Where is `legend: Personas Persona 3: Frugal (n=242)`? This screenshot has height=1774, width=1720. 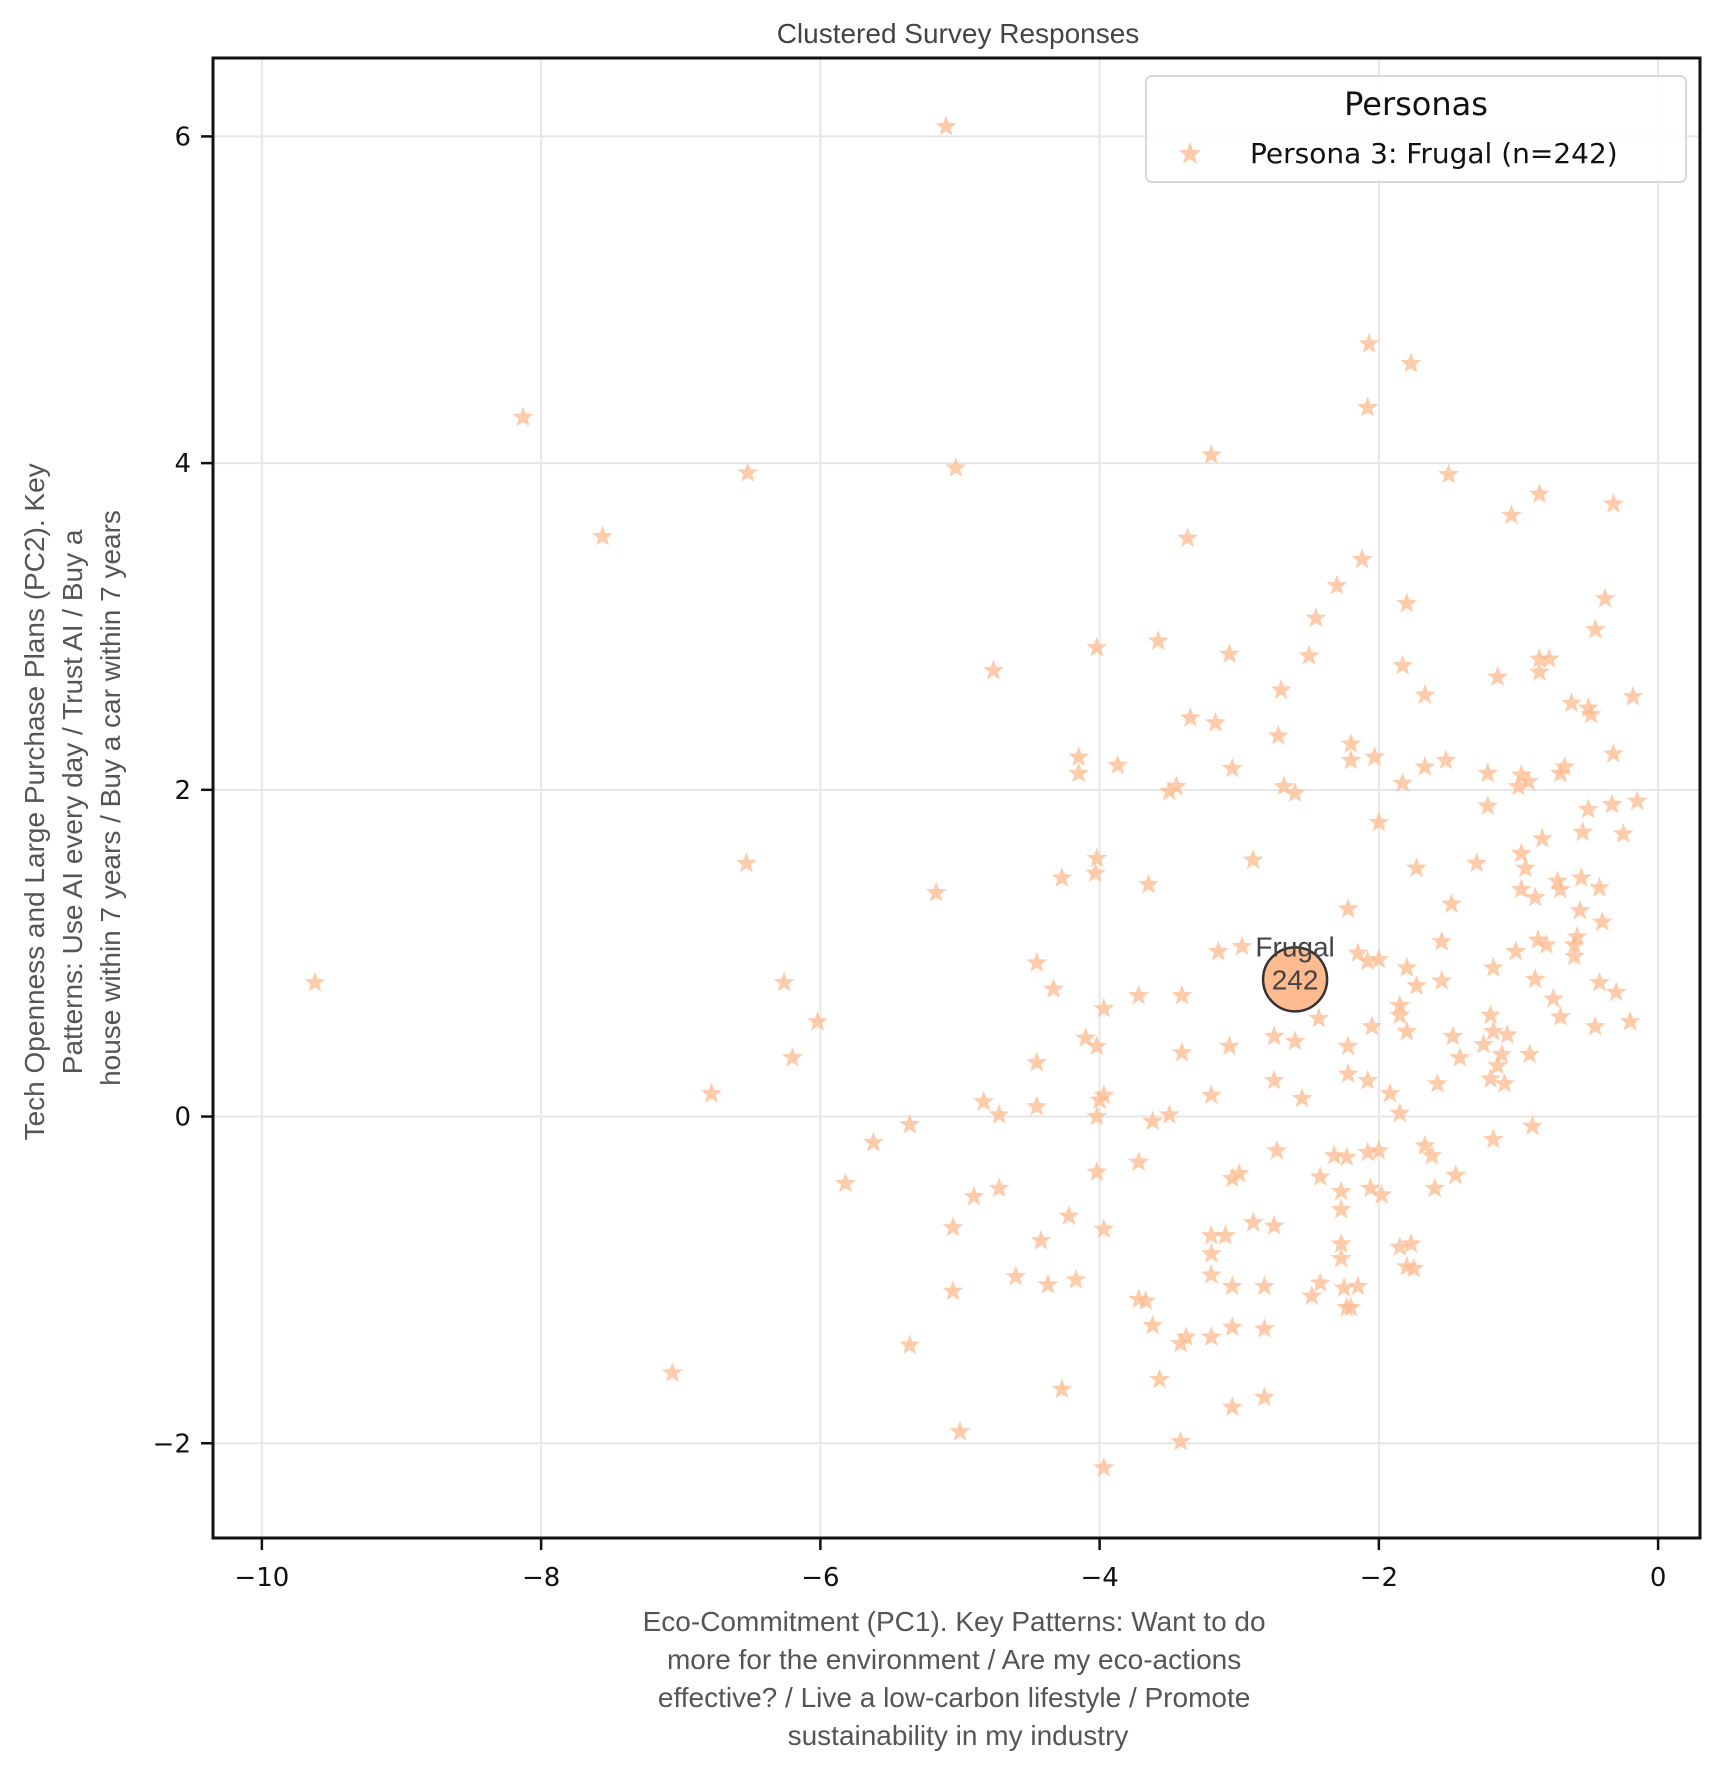
legend: Personas Persona 3: Frugal (n=242) is located at coordinates (1416, 129).